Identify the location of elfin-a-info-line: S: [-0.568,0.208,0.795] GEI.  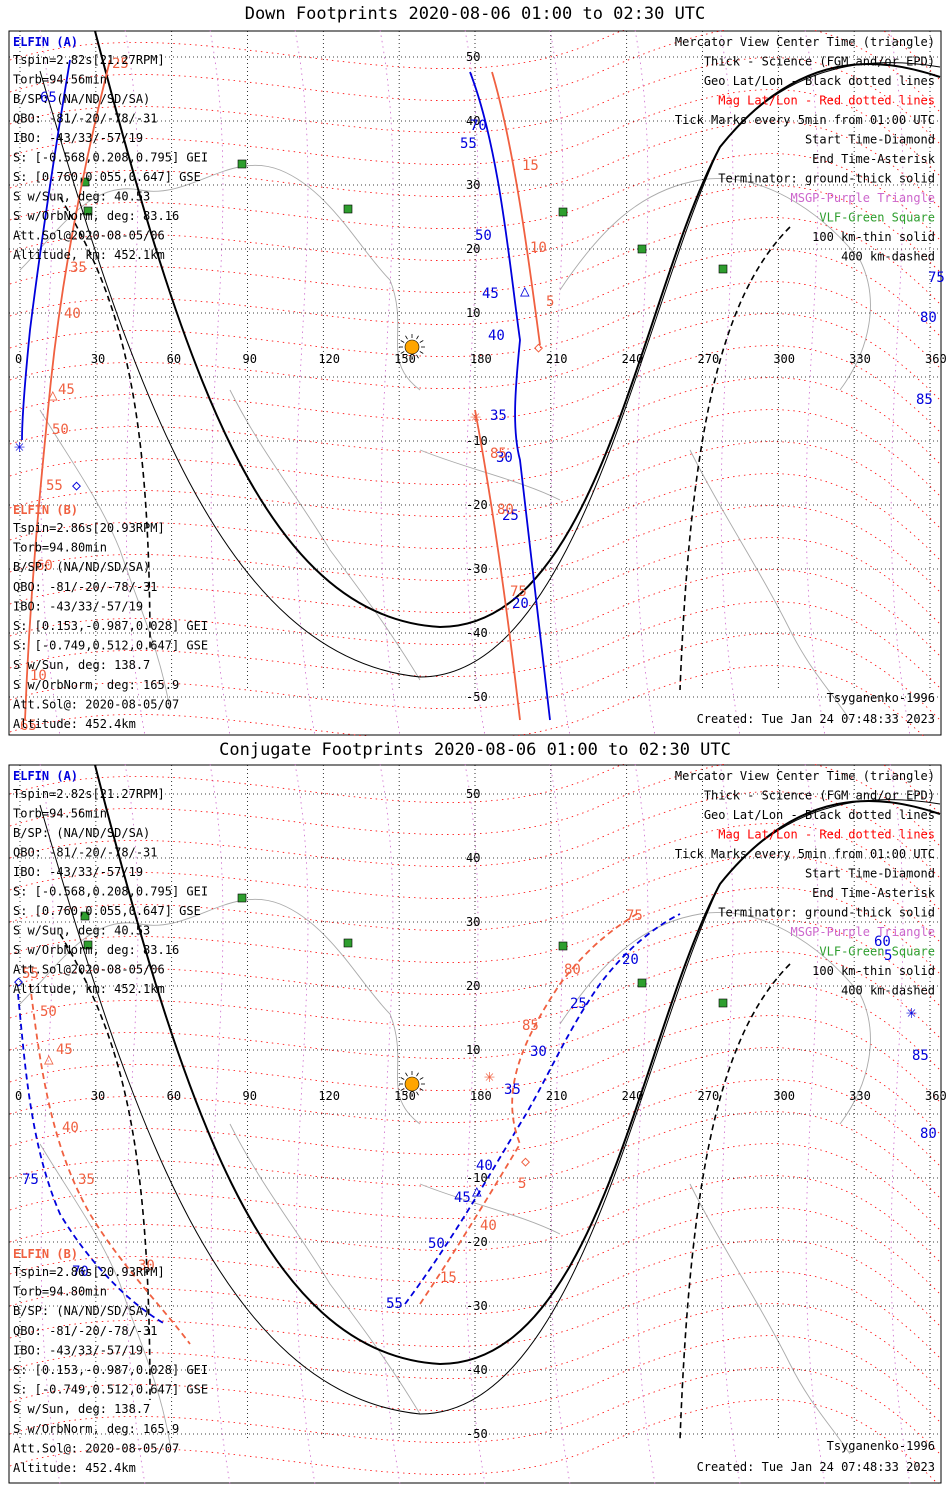
(110, 158).